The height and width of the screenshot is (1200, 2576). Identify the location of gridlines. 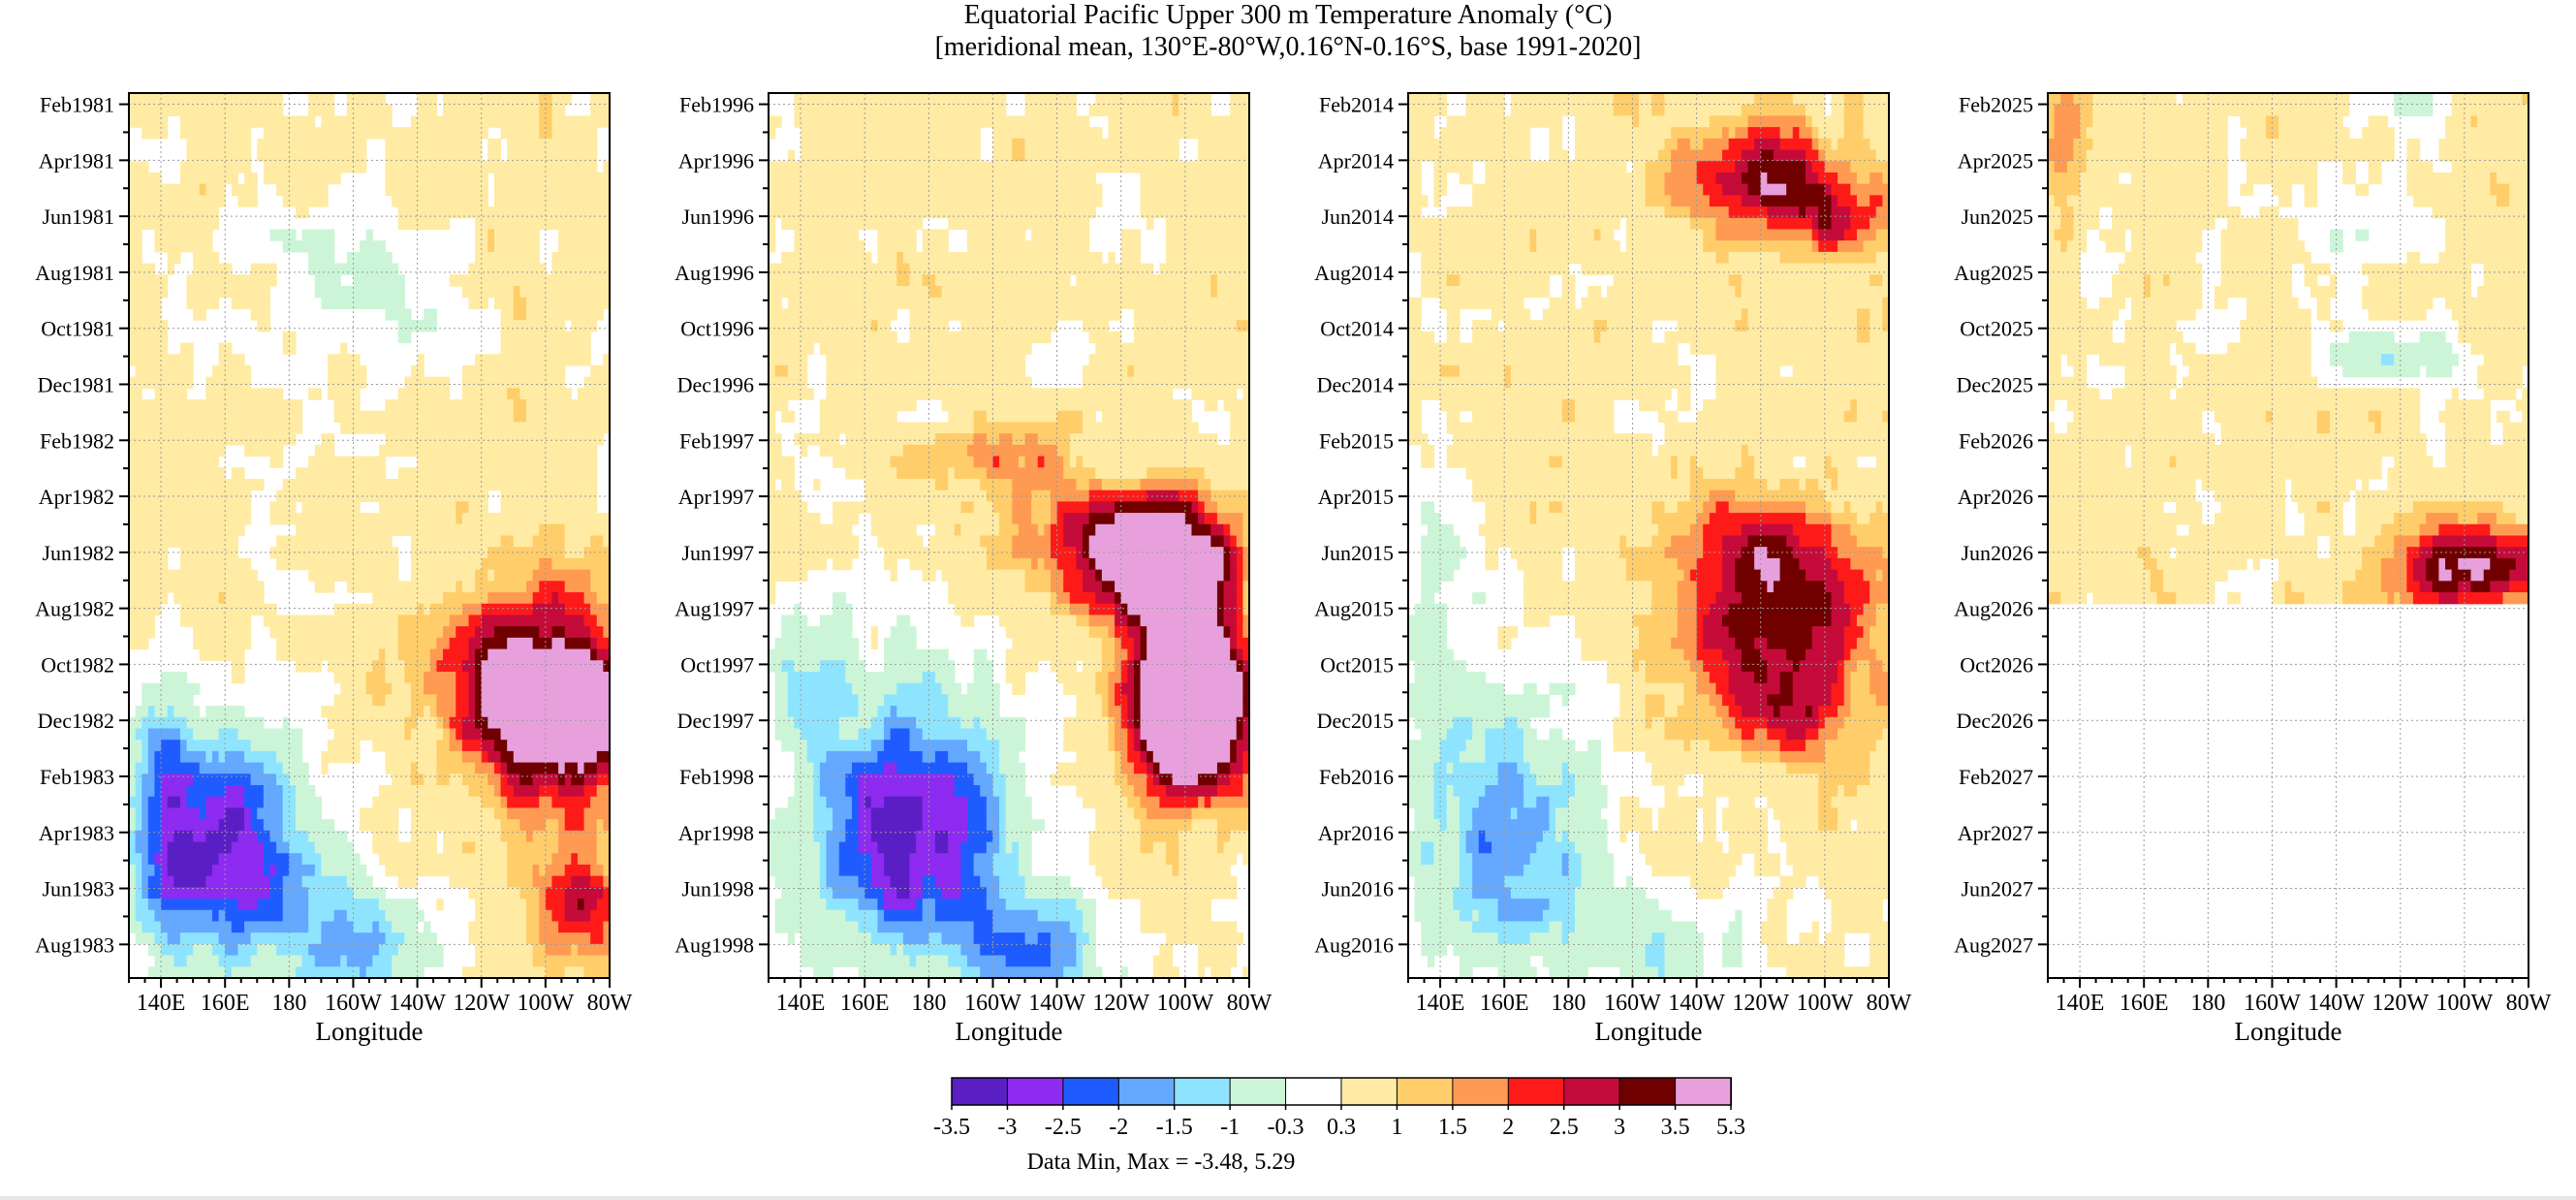
(369, 535).